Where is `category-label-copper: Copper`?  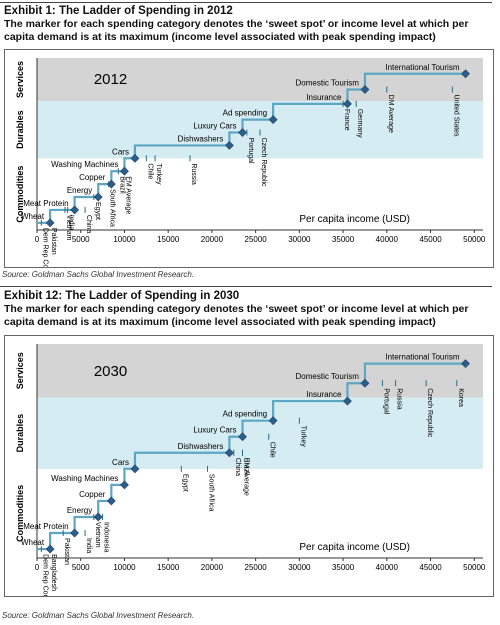 category-label-copper: Copper is located at coordinates (92, 494).